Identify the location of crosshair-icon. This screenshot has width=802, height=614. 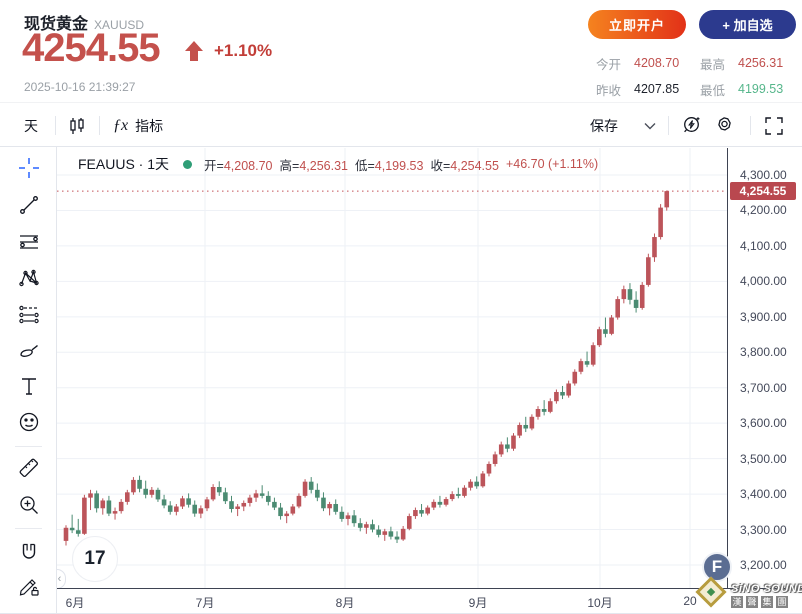
(29, 168).